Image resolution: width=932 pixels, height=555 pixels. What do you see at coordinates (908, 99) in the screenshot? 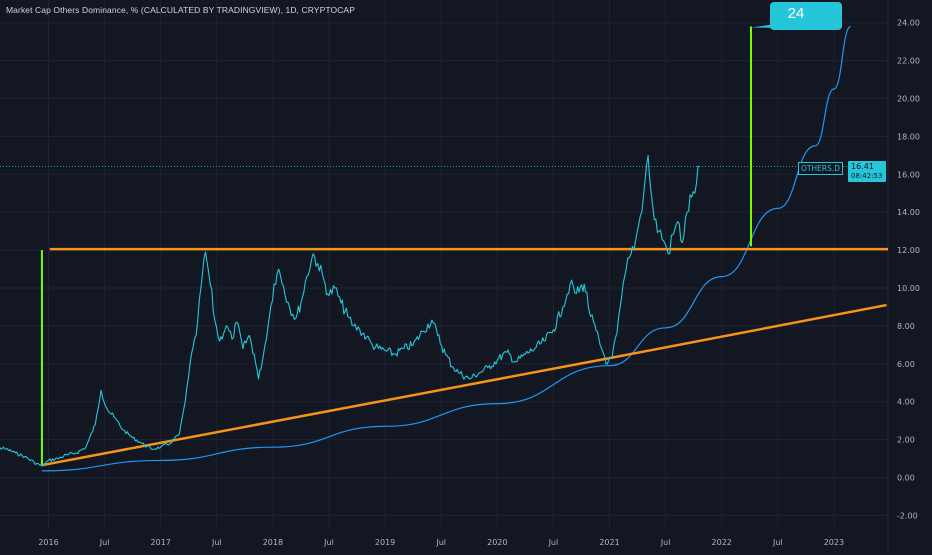
I see `y-tick-label: 20.00` at bounding box center [908, 99].